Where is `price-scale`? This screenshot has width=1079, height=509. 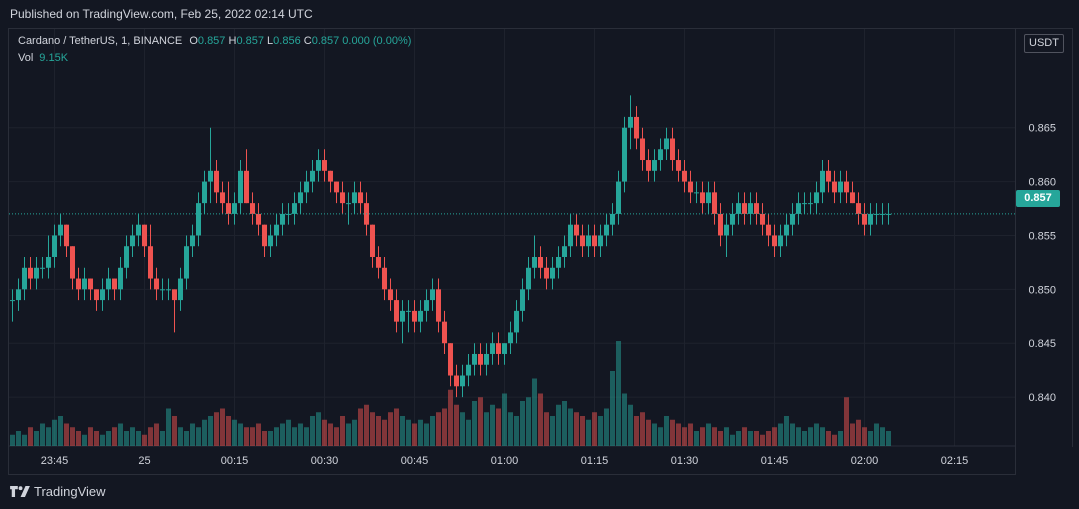
price-scale is located at coordinates (1044, 237).